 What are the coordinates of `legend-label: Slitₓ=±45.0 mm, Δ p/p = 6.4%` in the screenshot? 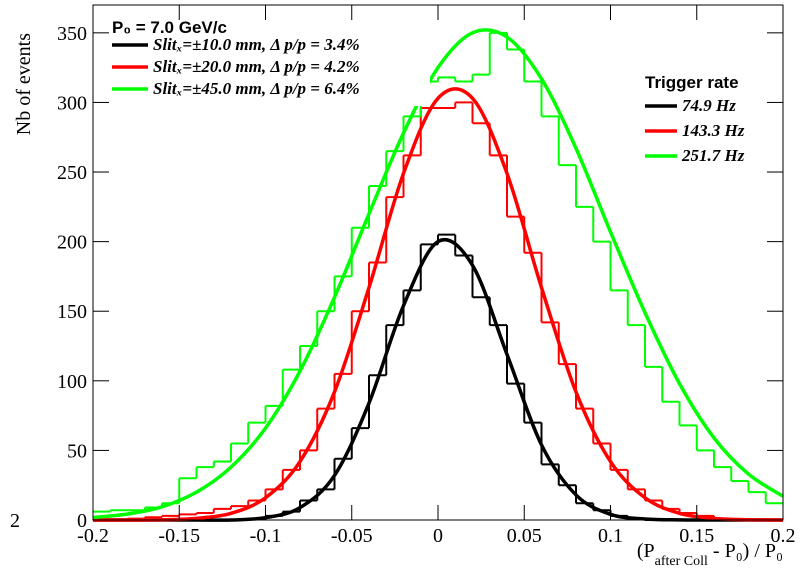 It's located at (256, 88).